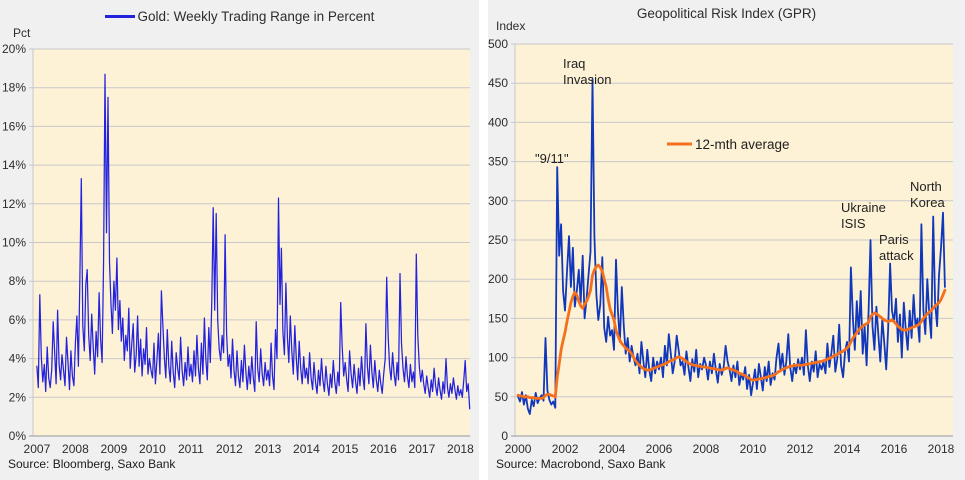  What do you see at coordinates (119, 16) in the screenshot?
I see `gold-series-line-swatch` at bounding box center [119, 16].